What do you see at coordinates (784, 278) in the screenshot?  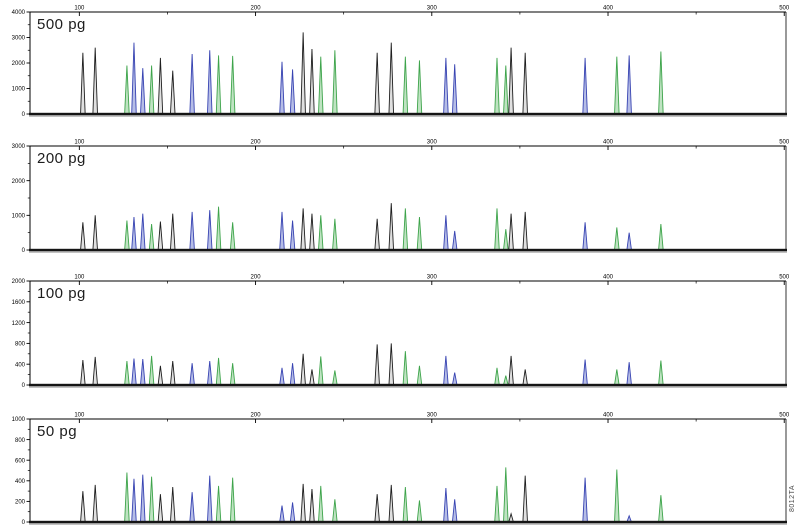 I see `tick-label: 500` at bounding box center [784, 278].